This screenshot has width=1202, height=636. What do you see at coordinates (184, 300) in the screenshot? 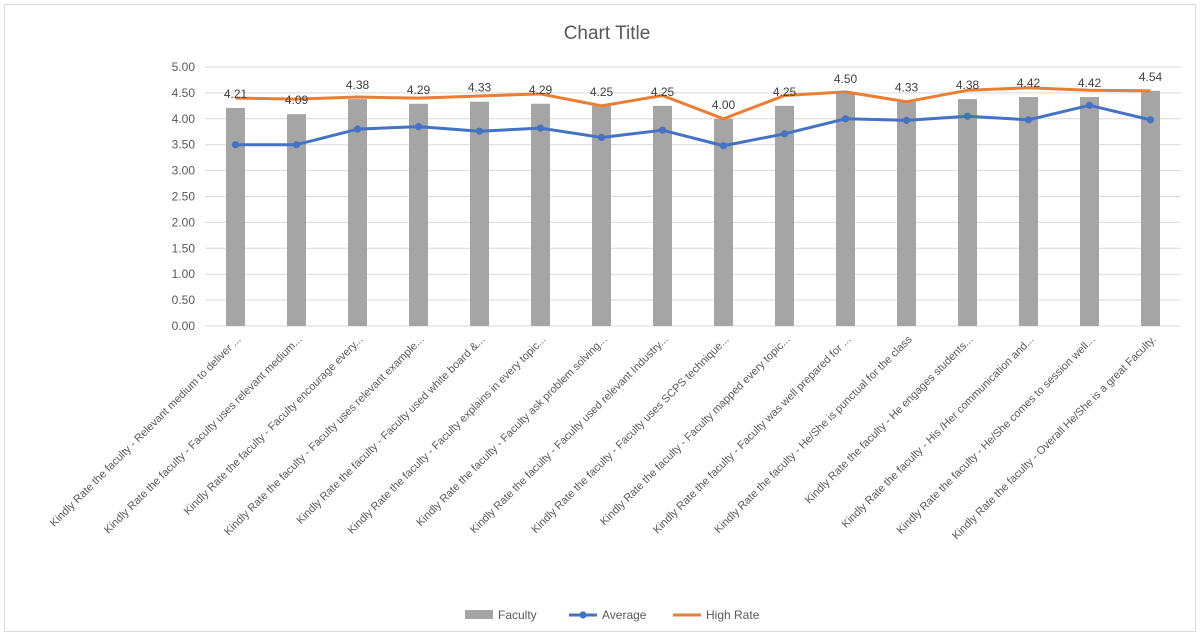
I see `y-tick-label: 0.50` at bounding box center [184, 300].